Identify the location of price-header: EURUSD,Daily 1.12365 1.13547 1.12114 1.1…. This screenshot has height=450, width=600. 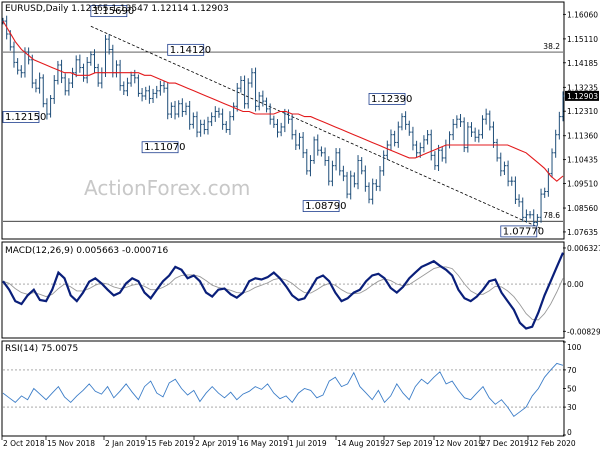
(117, 9).